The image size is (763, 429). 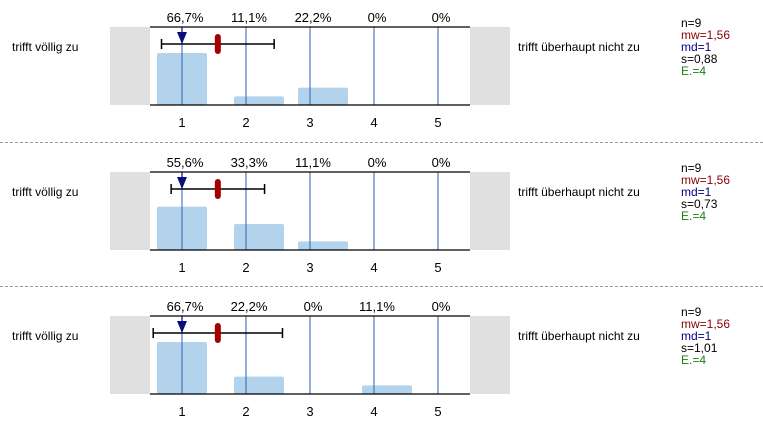 I want to click on percent-label-3: 22,2%, so click(x=313, y=17).